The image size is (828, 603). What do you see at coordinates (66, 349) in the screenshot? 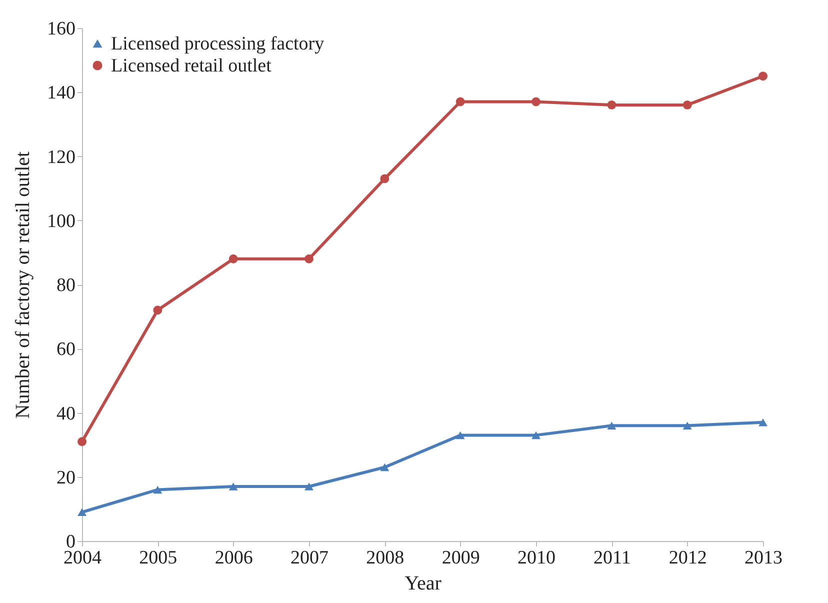
I see `y-tick-label: 60` at bounding box center [66, 349].